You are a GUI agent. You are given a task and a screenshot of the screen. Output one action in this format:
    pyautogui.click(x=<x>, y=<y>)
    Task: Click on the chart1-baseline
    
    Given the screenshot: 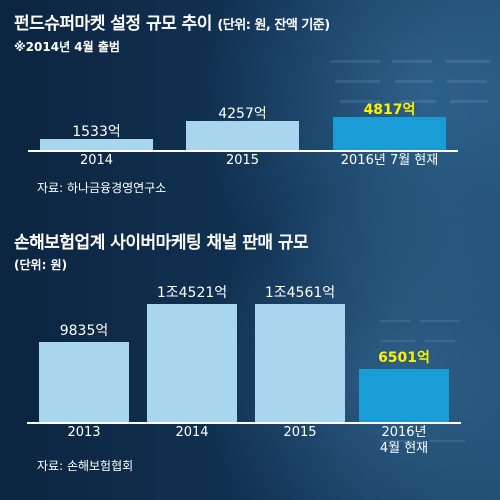 What is the action you would take?
    pyautogui.click(x=243, y=151)
    